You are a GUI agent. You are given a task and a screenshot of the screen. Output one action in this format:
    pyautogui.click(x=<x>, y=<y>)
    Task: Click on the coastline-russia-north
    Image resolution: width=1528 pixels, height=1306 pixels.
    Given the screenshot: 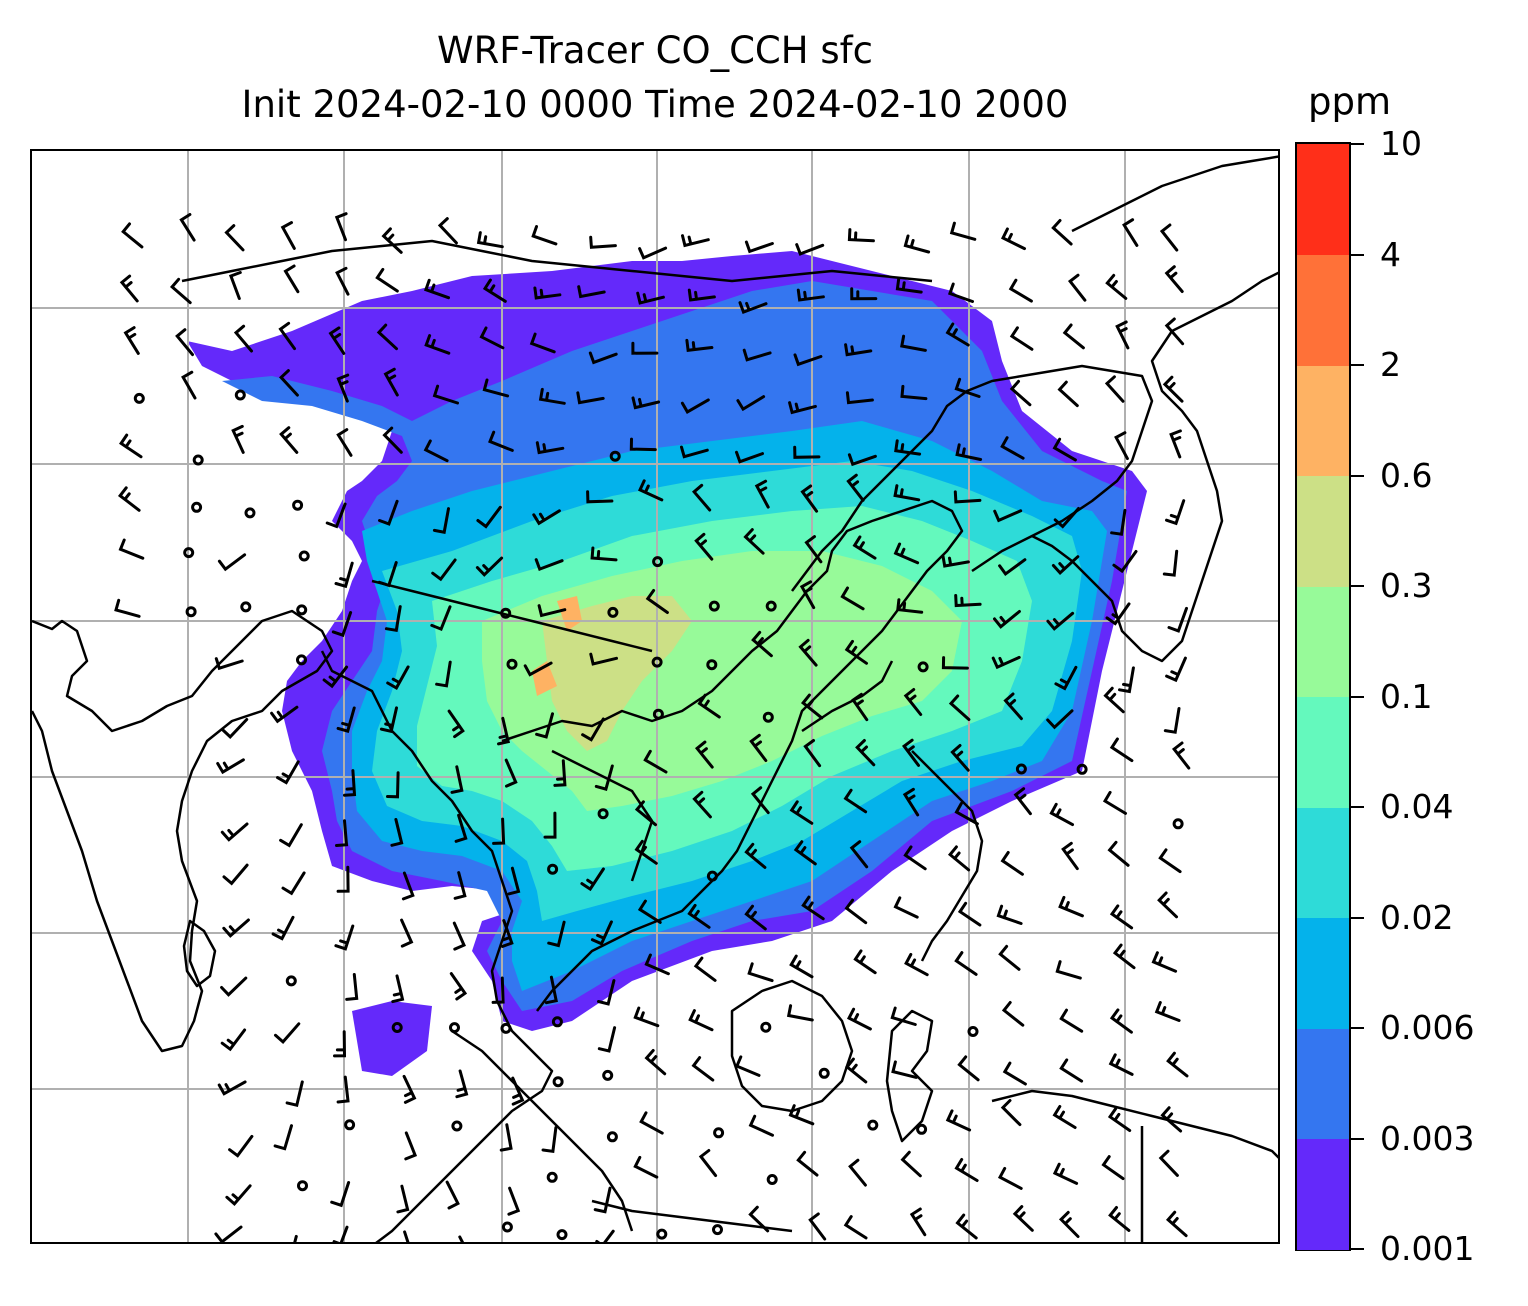 What is the action you would take?
    pyautogui.click(x=1174, y=194)
    